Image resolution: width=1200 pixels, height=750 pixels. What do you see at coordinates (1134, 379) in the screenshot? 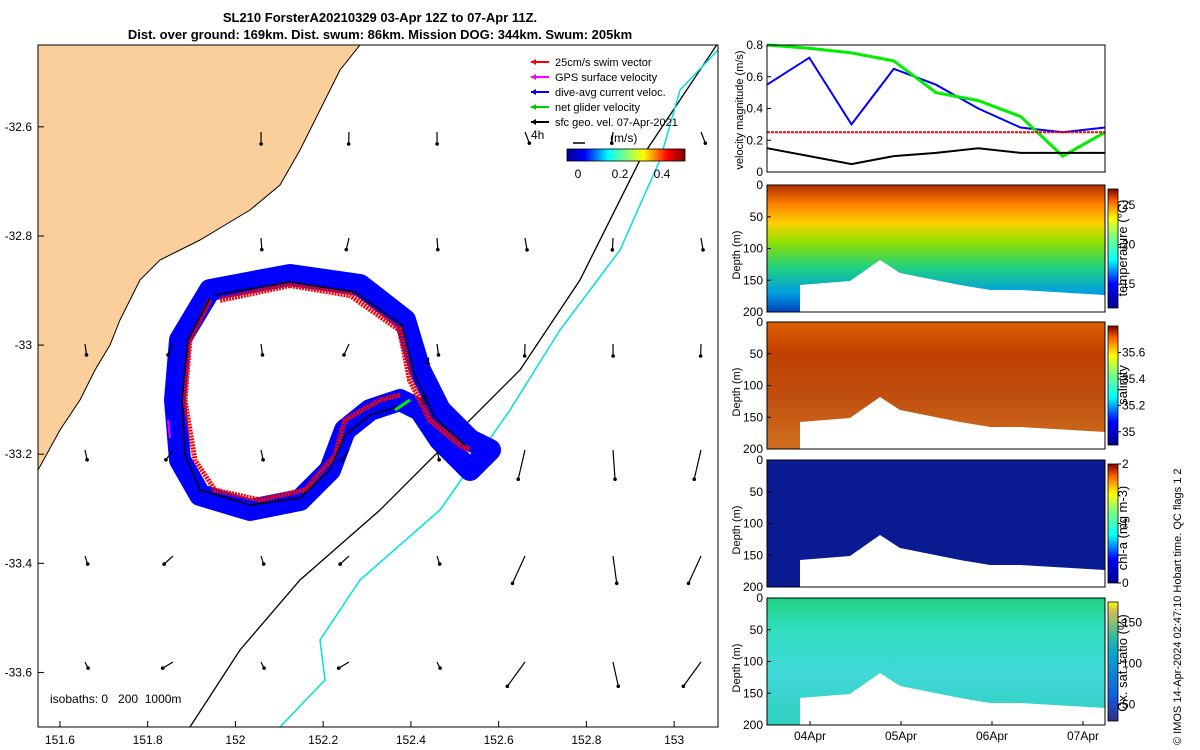
I see `colorbar-tick-label: 35.4` at bounding box center [1134, 379].